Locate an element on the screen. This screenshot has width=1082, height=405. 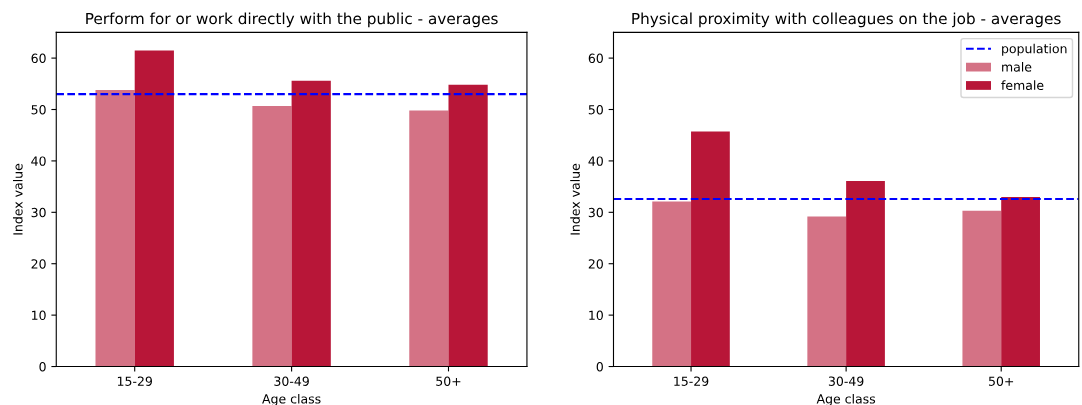
chart-title: Perform for or work directly with the public - averages is located at coordinates (292, 20).